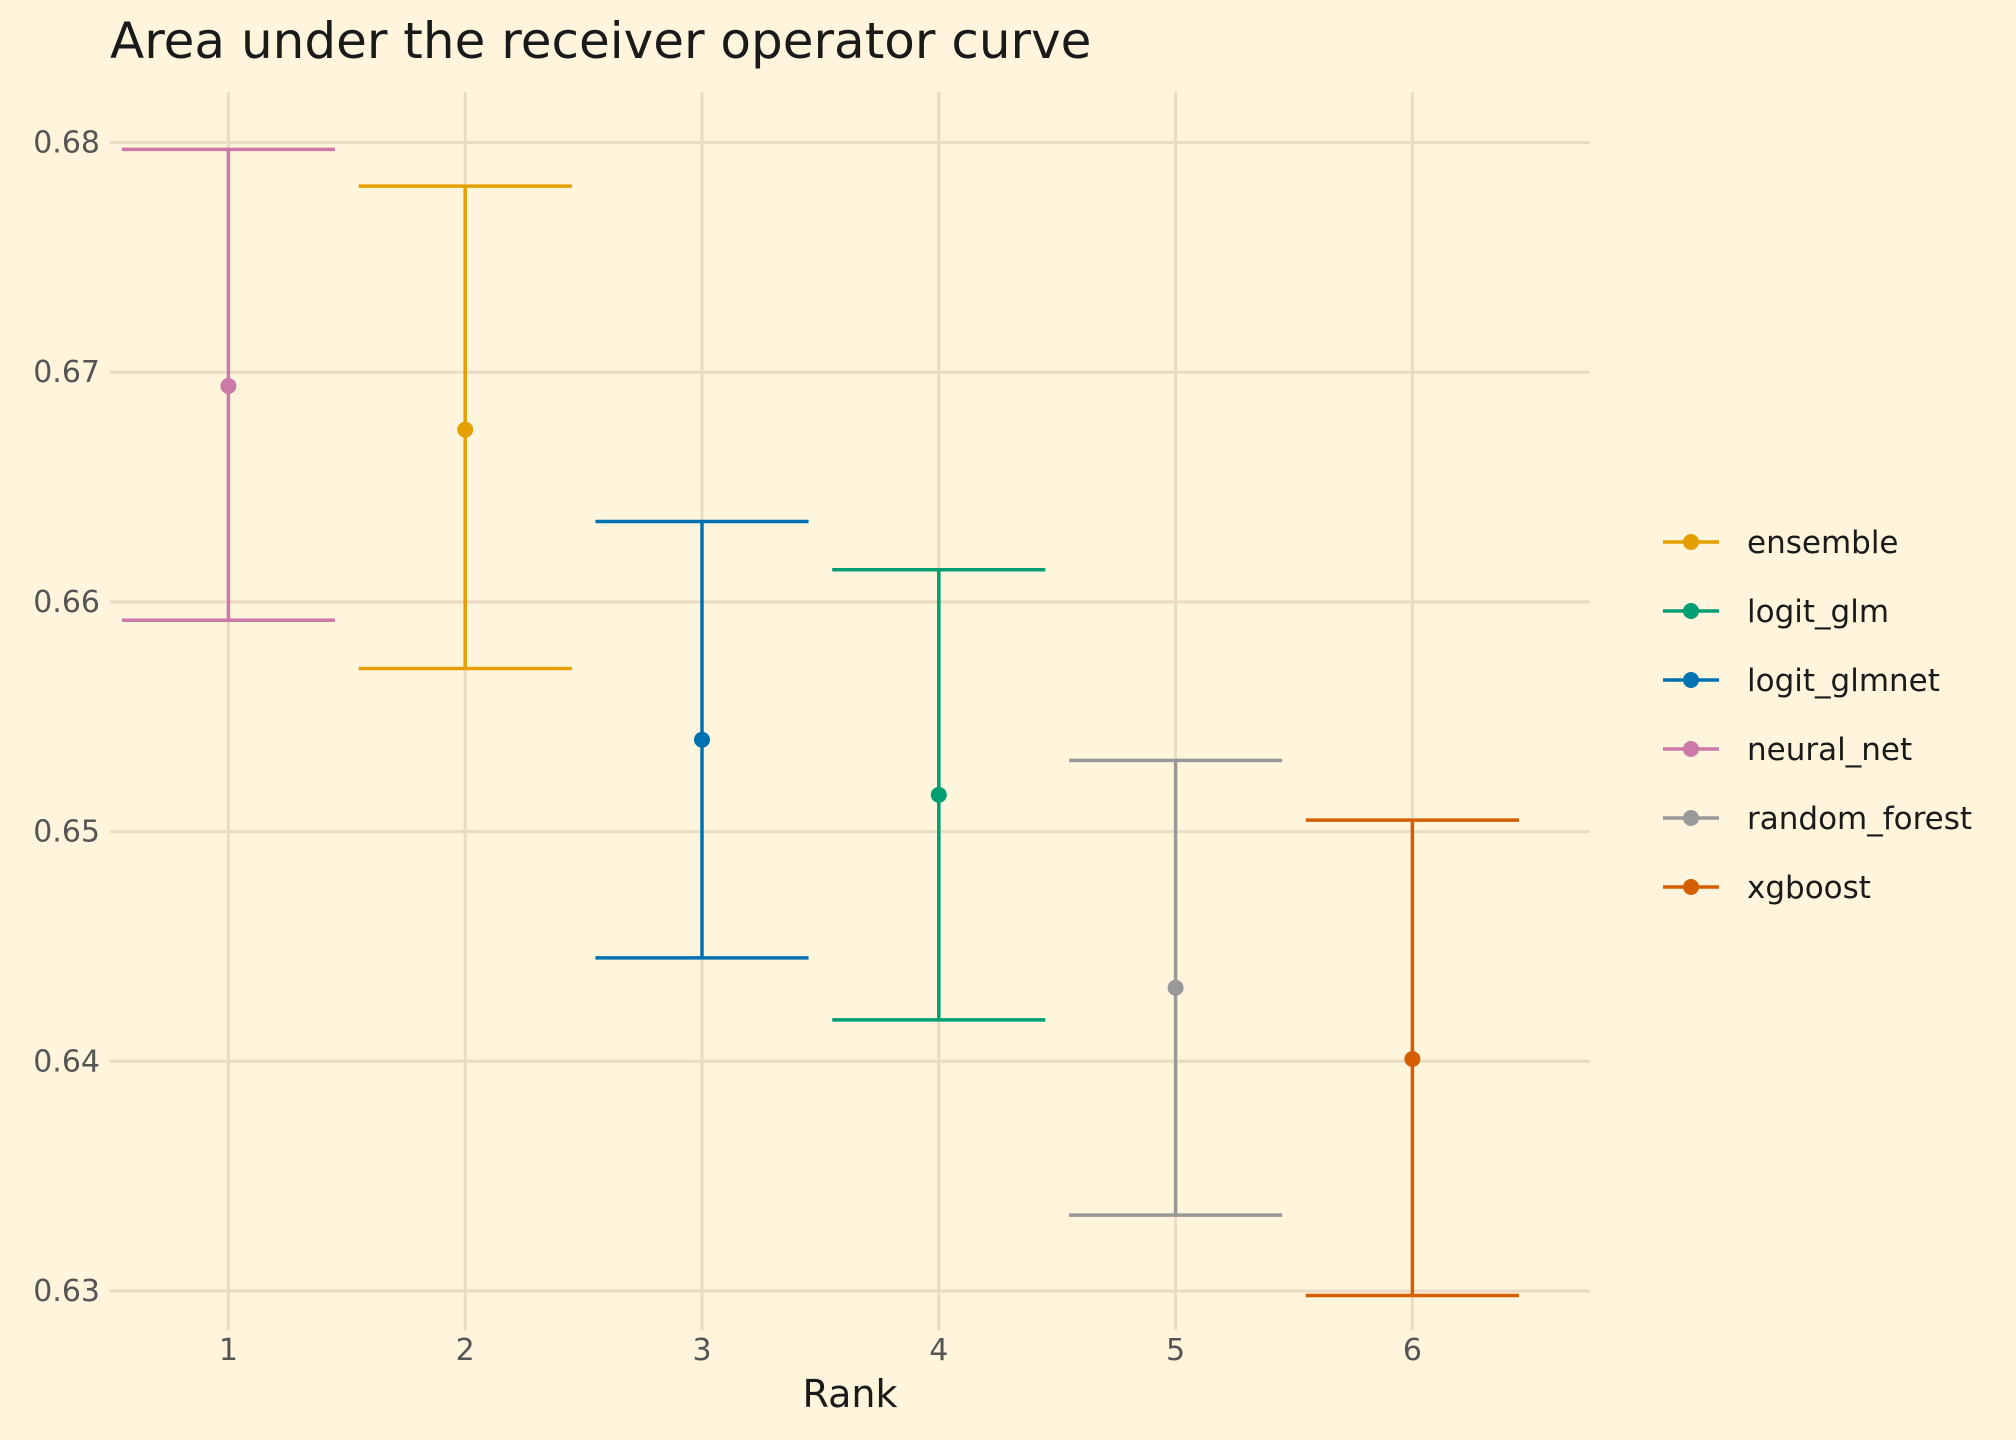 Image resolution: width=2016 pixels, height=1440 pixels. I want to click on x-tick-label: 1, so click(228, 1350).